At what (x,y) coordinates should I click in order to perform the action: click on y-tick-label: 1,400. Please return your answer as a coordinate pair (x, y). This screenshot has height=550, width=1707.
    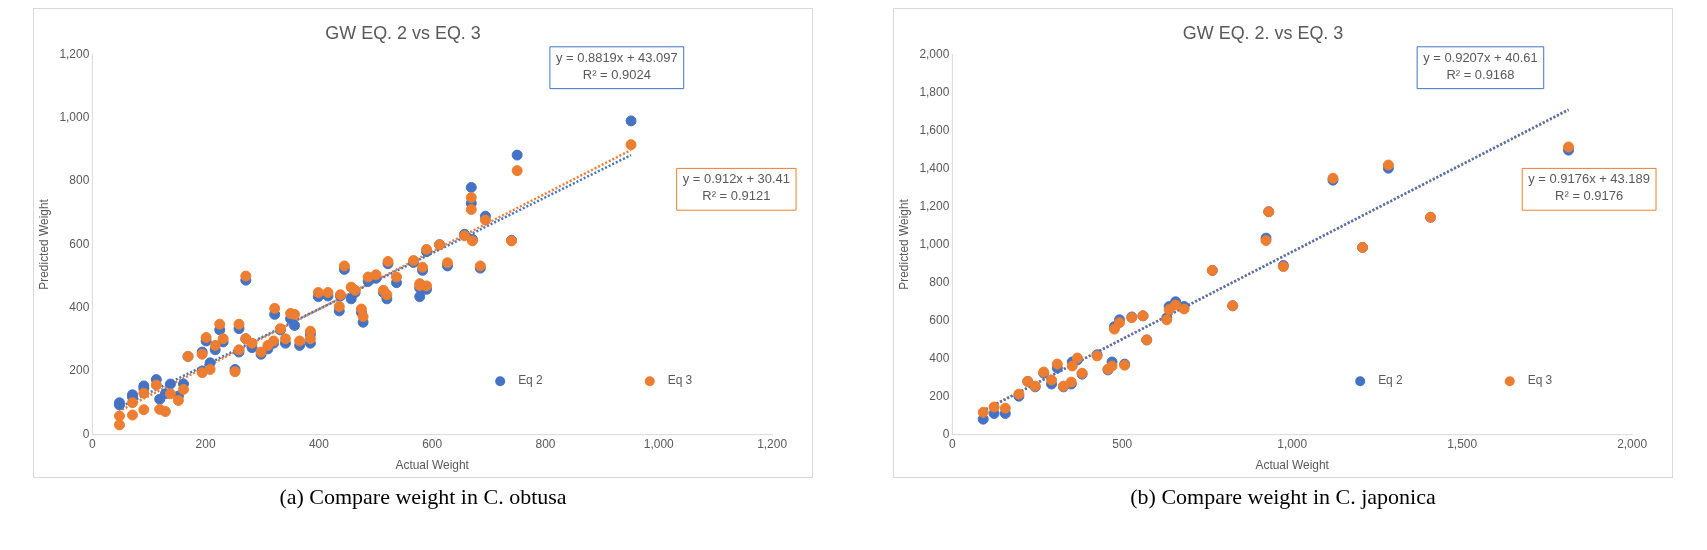
    Looking at the image, I should click on (934, 167).